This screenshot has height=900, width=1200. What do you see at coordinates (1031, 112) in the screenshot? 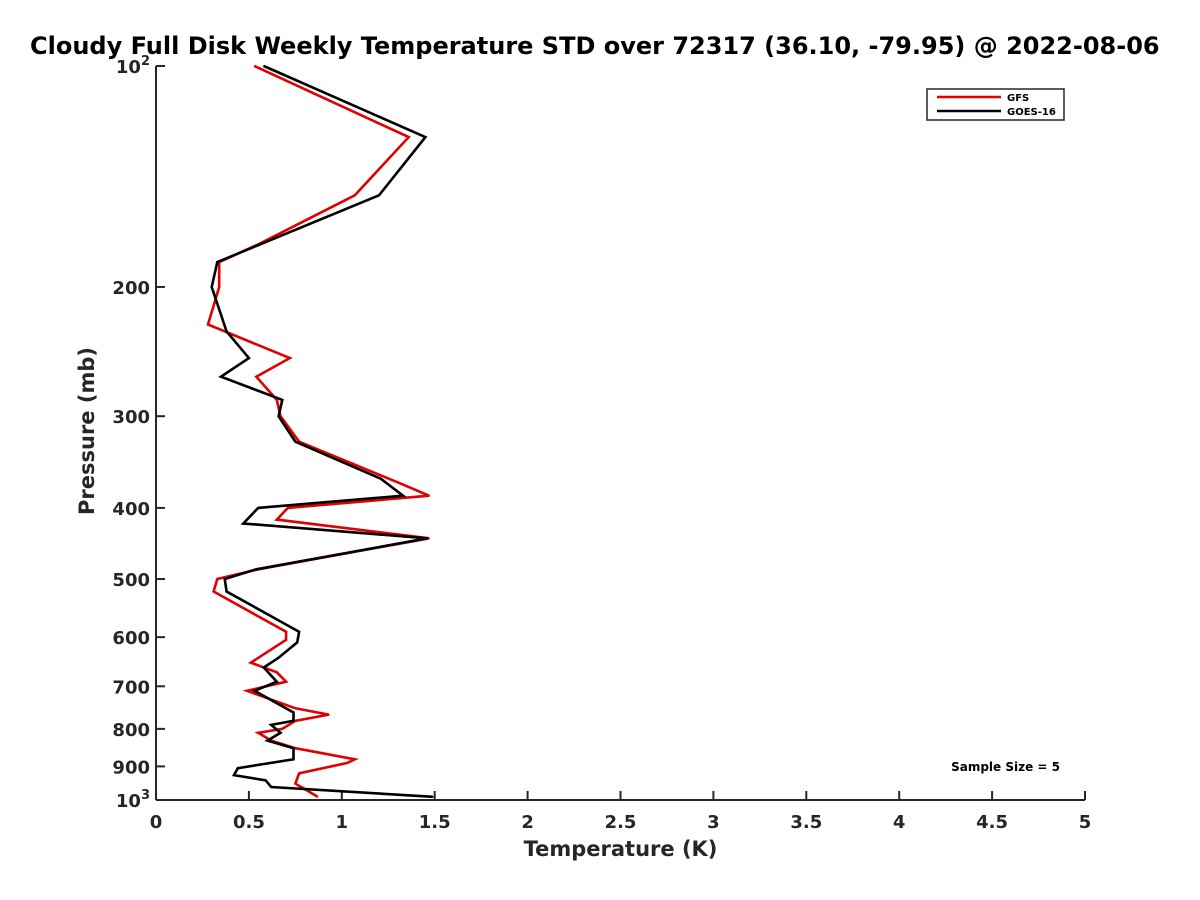
I see `legend-label: GOES-16` at bounding box center [1031, 112].